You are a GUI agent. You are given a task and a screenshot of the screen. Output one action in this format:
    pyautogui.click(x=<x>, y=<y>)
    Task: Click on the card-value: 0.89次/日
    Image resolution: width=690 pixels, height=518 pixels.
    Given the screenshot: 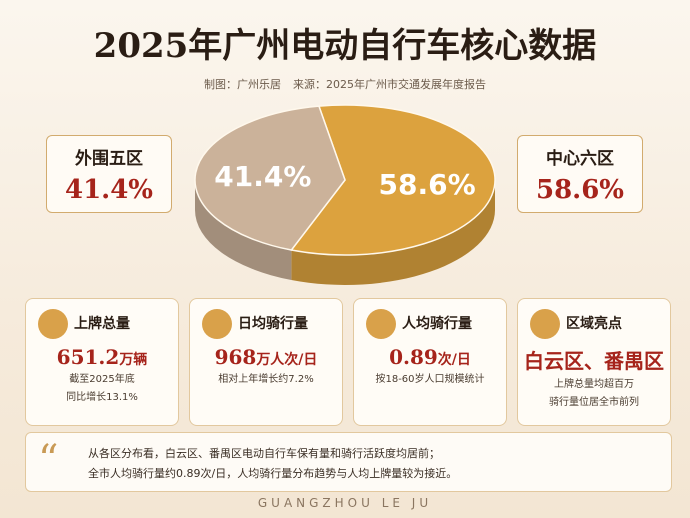 What is the action you would take?
    pyautogui.click(x=430, y=357)
    